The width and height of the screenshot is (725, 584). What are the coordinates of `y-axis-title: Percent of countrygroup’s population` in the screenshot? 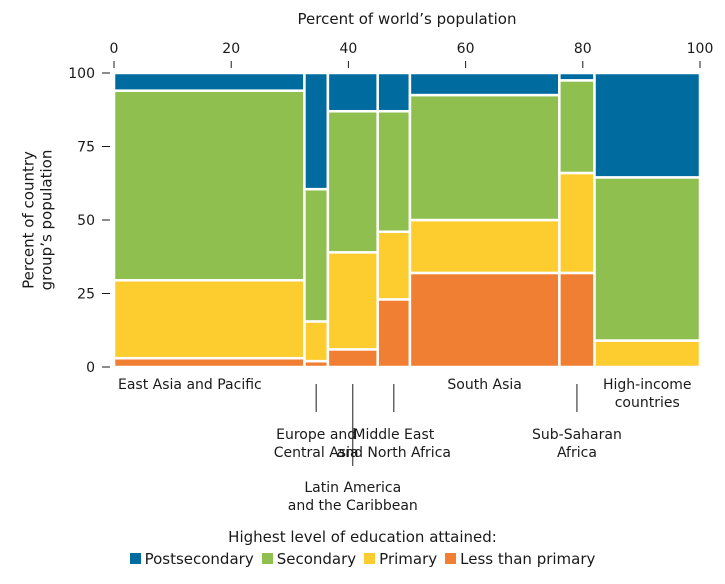 It's located at (38, 220).